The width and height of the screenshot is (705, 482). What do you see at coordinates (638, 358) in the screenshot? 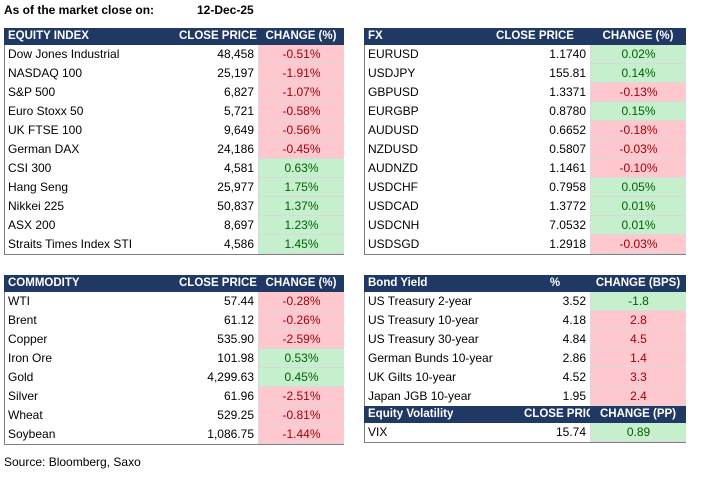
I see `change-value: 1.4` at bounding box center [638, 358].